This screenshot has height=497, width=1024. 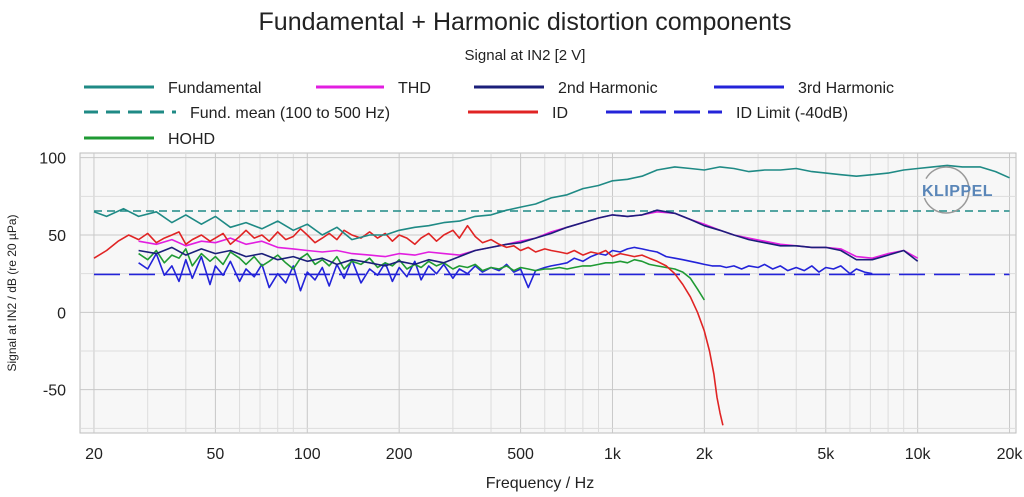 What do you see at coordinates (792, 113) in the screenshot?
I see `legend-label-id-limit: ID Limit (-40dB)` at bounding box center [792, 113].